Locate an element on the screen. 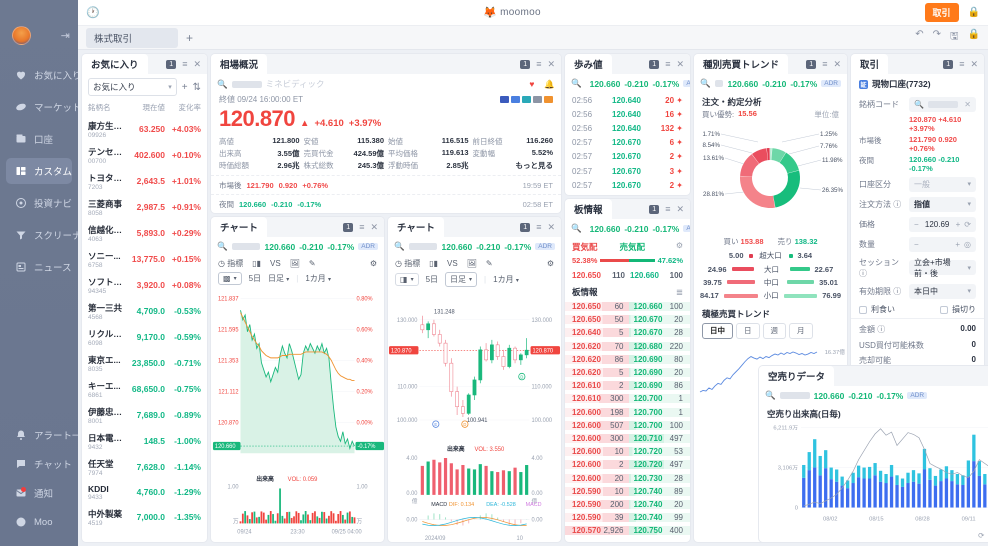  table-row: リクルー... 6098 9,170.0 -0.59% is located at coordinates (144, 337).